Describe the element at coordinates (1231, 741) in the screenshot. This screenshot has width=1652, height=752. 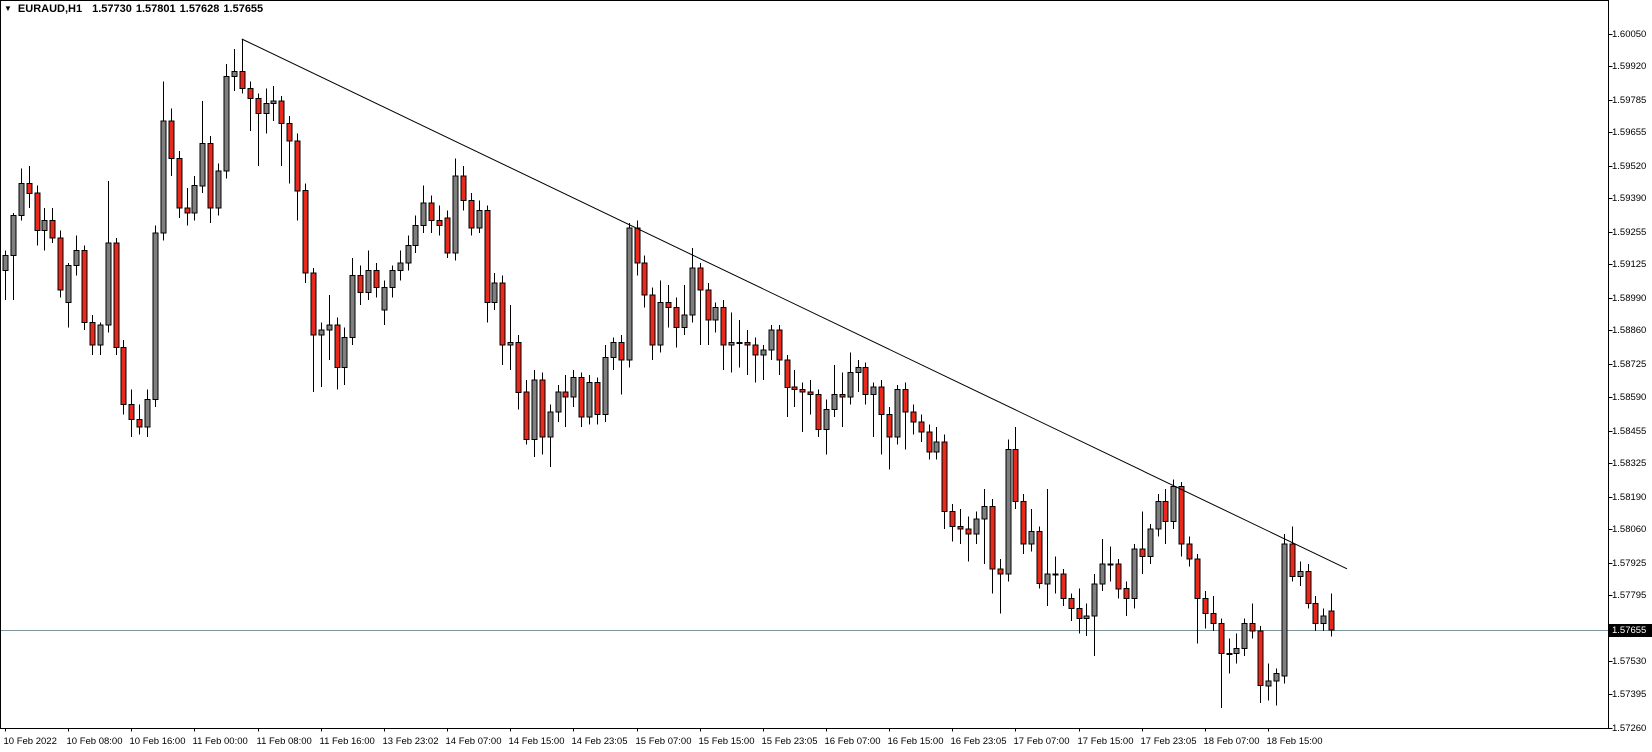
I see `time-axis-label: 18 Feb 07:00` at that location.